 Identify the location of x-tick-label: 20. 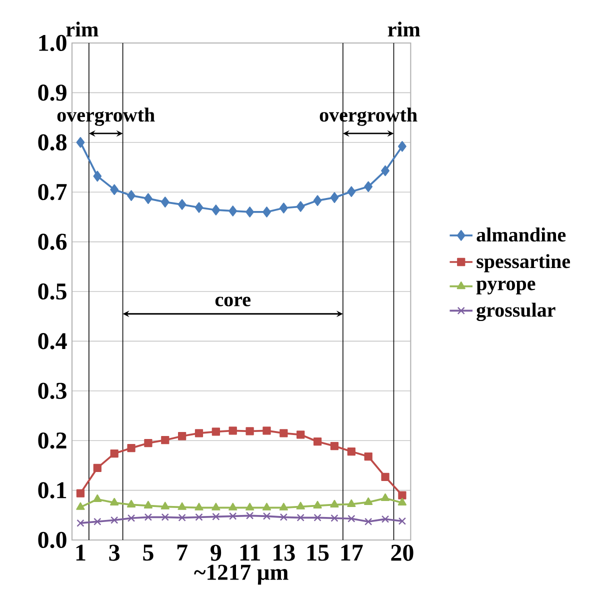
(402, 552).